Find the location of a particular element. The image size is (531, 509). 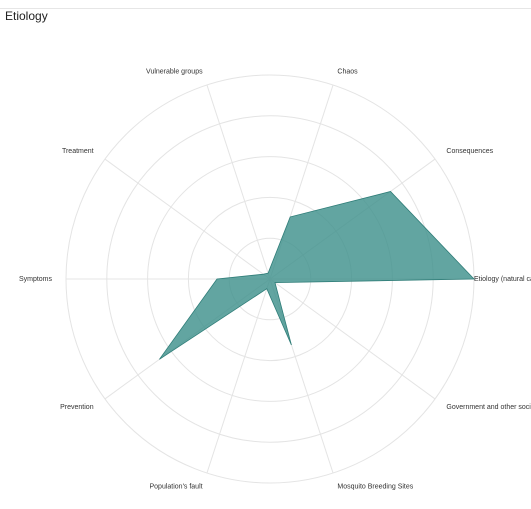

axis-label-3: Chaos is located at coordinates (347, 72).